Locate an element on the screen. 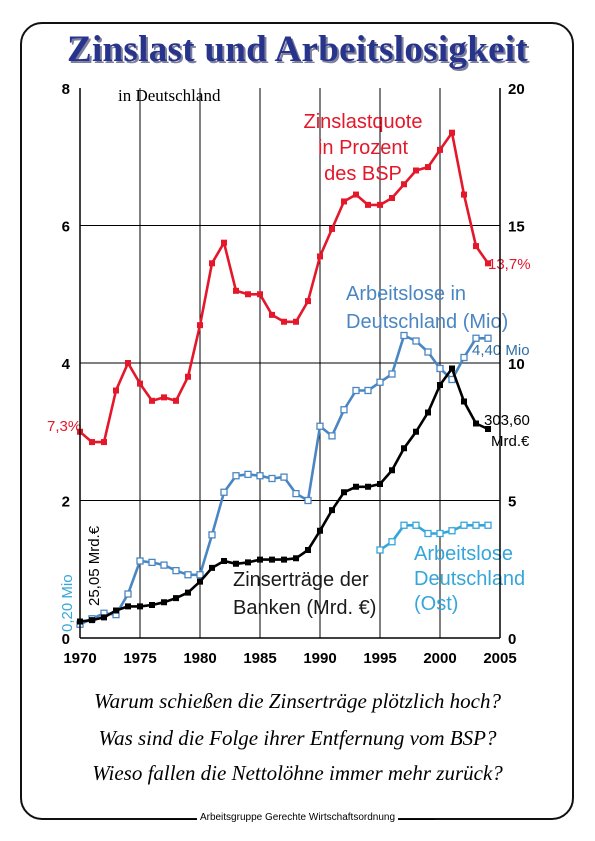 Image resolution: width=595 pixels, height=841 pixels. series-name-label: des BSP is located at coordinates (363, 174).